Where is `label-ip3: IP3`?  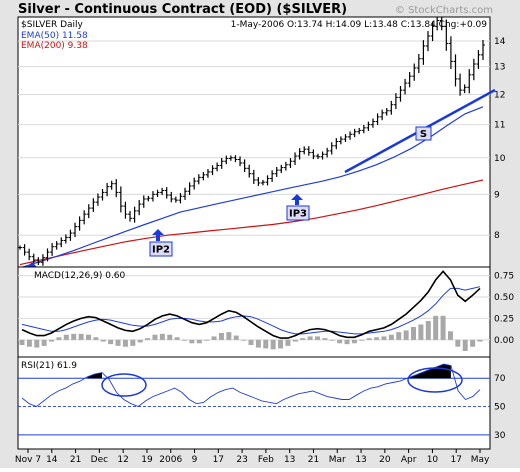 label-ip3: IP3 is located at coordinates (298, 214).